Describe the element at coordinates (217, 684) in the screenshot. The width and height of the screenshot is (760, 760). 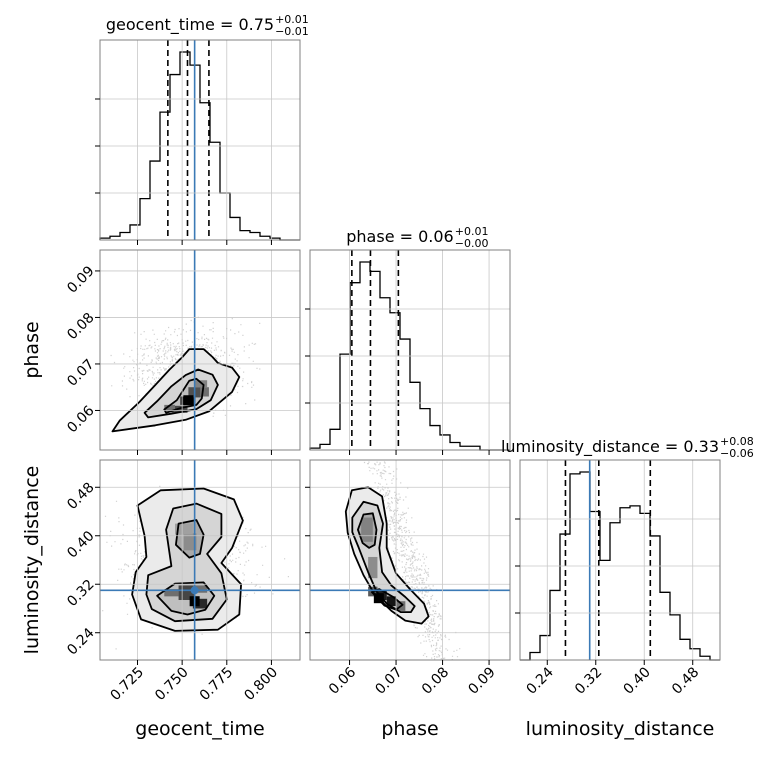
I see `x-tick-label: 0.775` at that location.